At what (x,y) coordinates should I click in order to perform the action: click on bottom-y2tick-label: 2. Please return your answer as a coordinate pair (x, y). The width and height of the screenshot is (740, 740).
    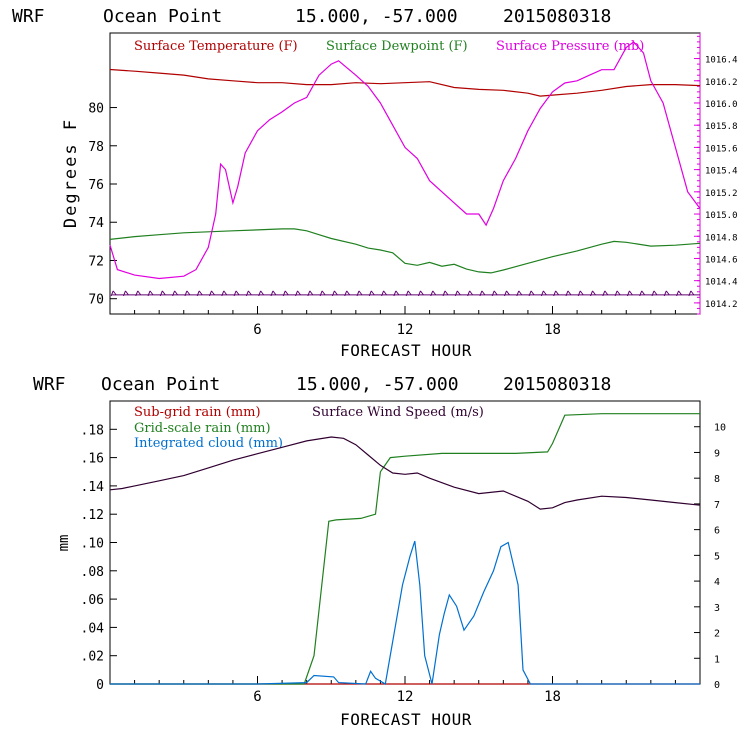
    Looking at the image, I should click on (717, 634).